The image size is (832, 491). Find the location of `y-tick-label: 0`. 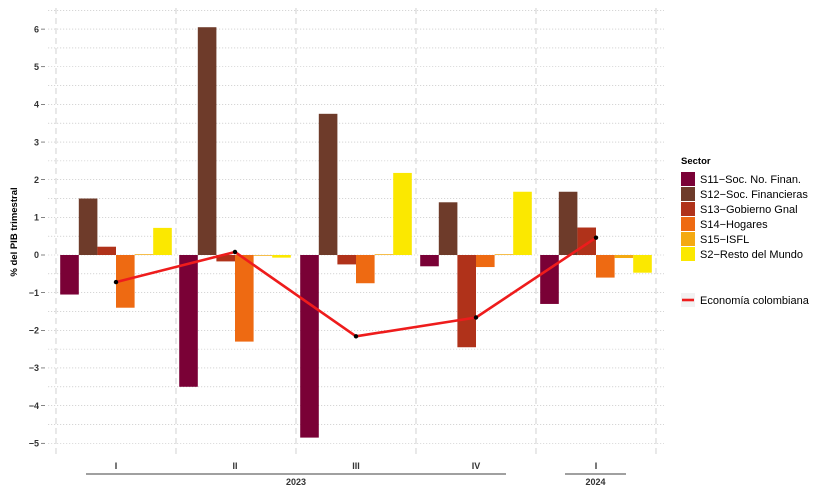

y-tick-label: 0 is located at coordinates (36, 255).